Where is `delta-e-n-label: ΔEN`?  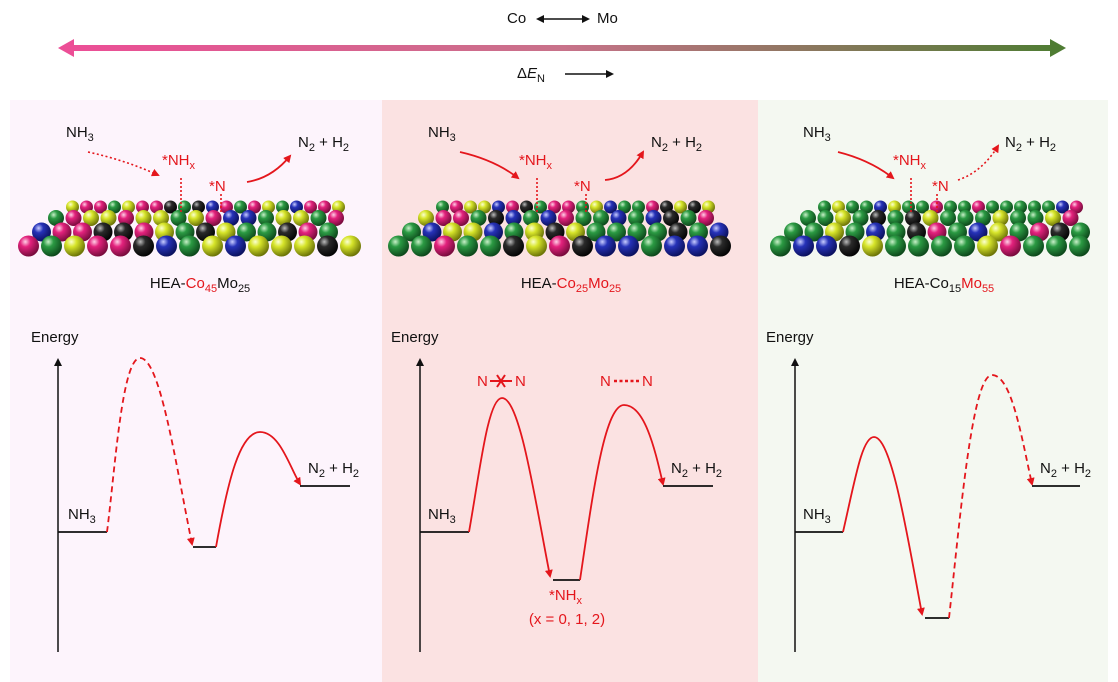
delta-e-n-label: ΔEN is located at coordinates (531, 75).